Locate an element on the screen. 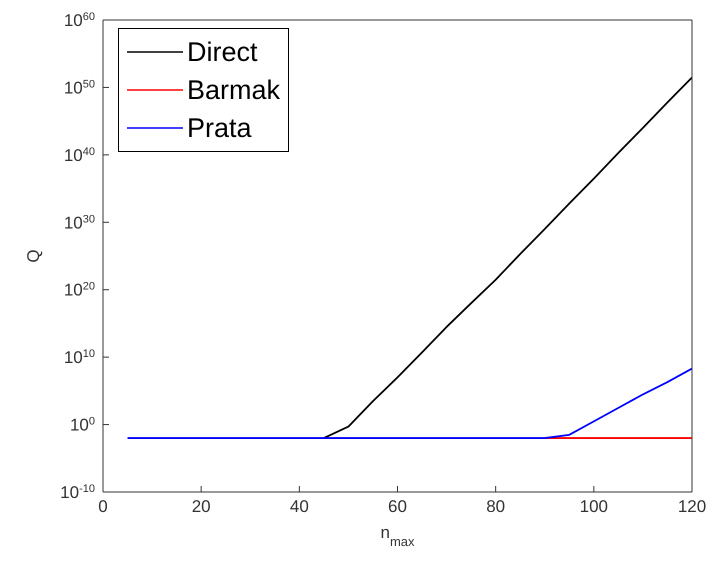 This screenshot has height=572, width=726. x-tick-label: 40 is located at coordinates (299, 506).